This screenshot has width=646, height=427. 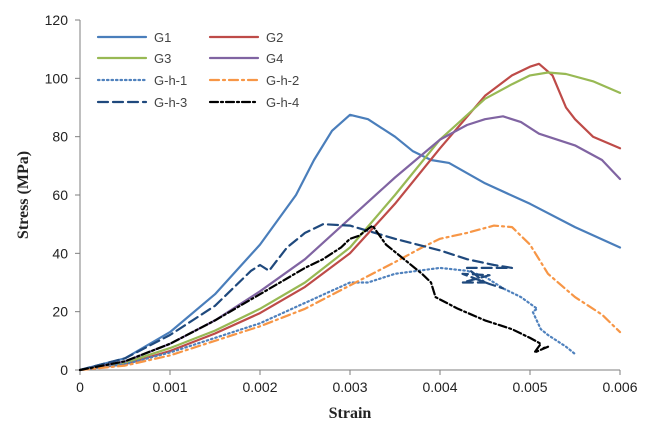 What do you see at coordinates (282, 80) in the screenshot?
I see `legend-label-g-h-2: G-h-2` at bounding box center [282, 80].